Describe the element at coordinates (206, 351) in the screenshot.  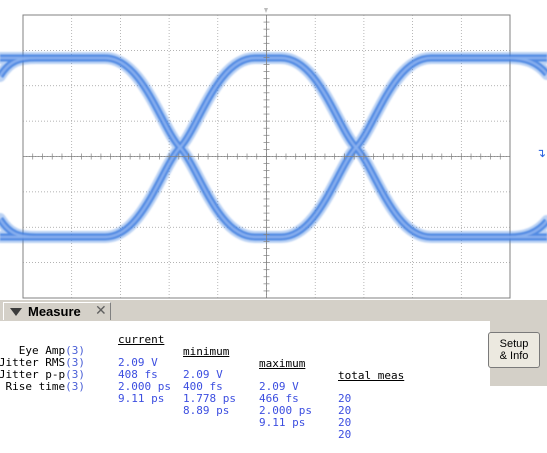
I see `column-header-minimum: minimum` at that location.